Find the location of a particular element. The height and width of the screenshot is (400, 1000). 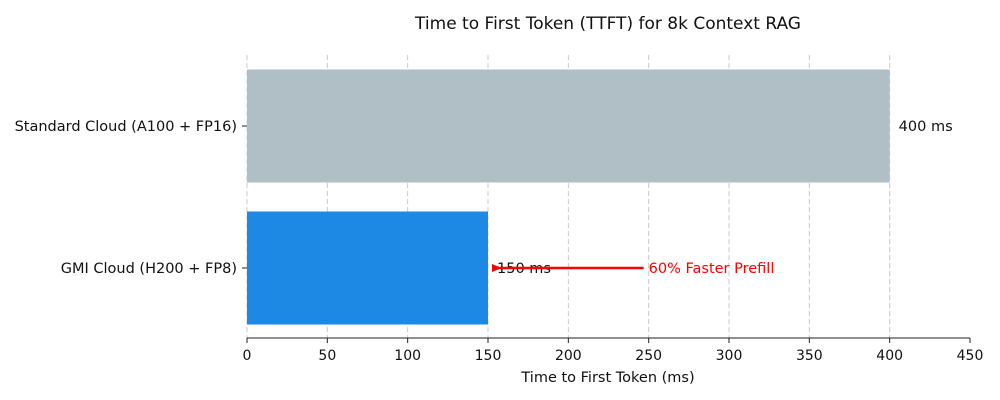

x-tick-label-1: 50 is located at coordinates (327, 356).